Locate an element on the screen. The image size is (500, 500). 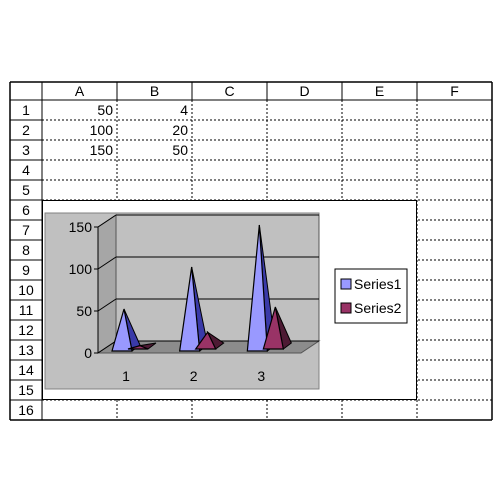
row-header-1: 1 is located at coordinates (26, 110).